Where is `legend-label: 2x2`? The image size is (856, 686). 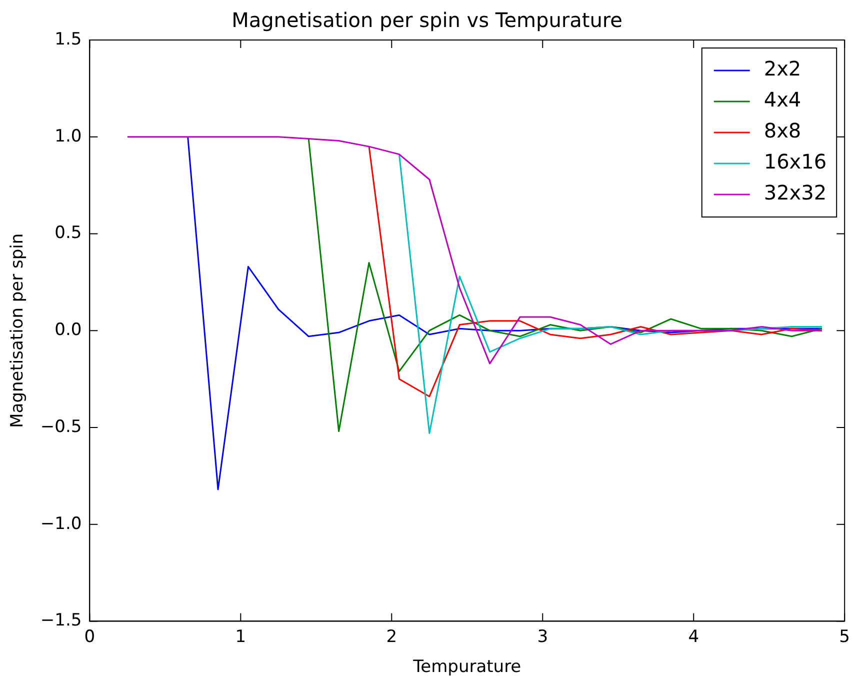
legend-label: 2x2 is located at coordinates (783, 68).